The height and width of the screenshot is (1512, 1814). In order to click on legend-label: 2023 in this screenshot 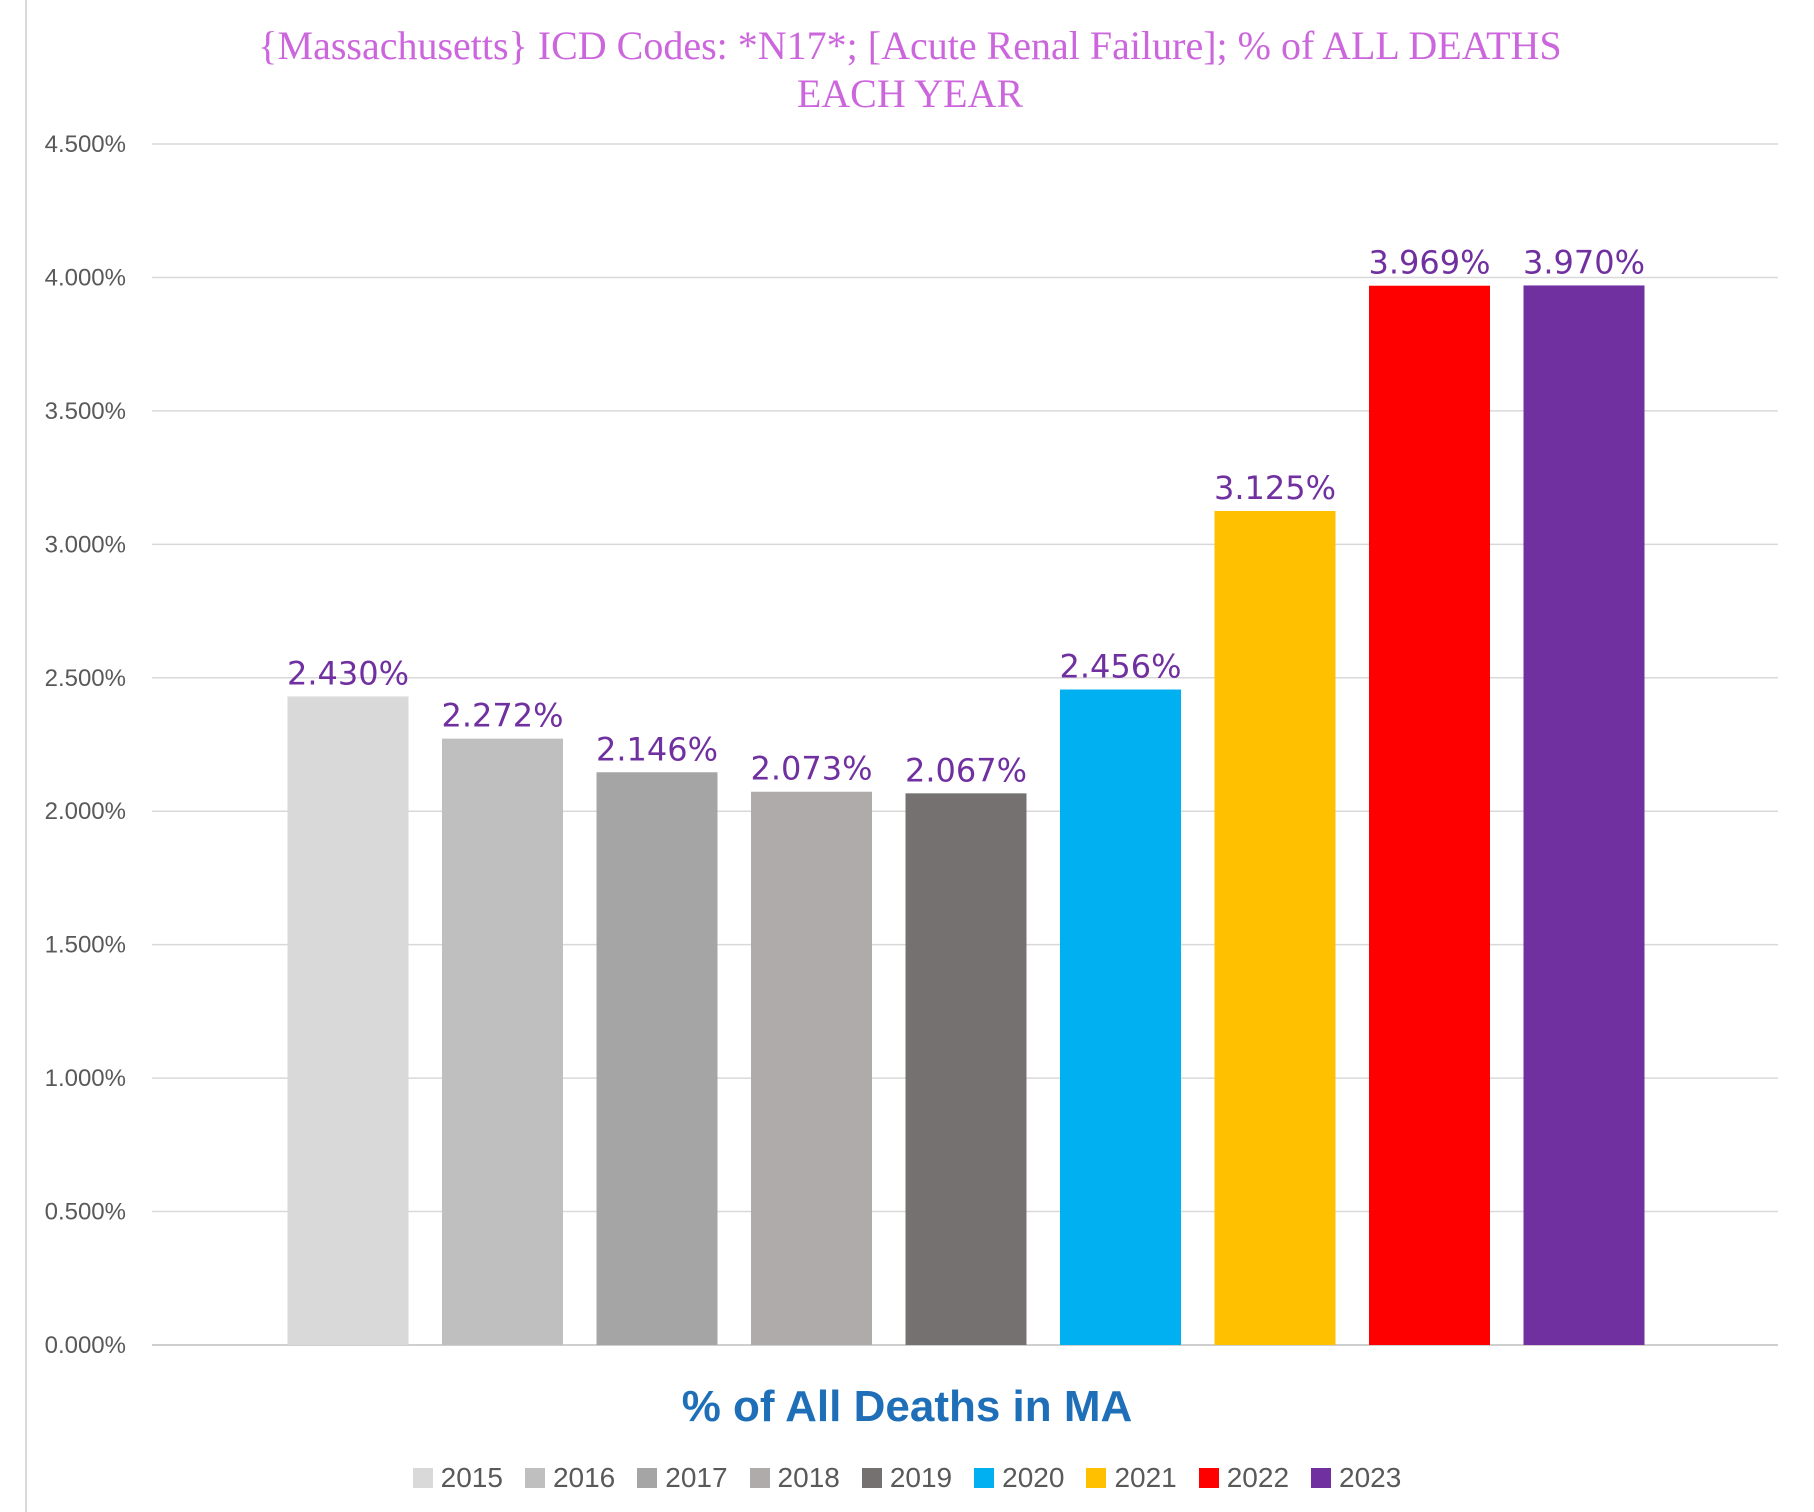, I will do `click(1370, 1477)`.